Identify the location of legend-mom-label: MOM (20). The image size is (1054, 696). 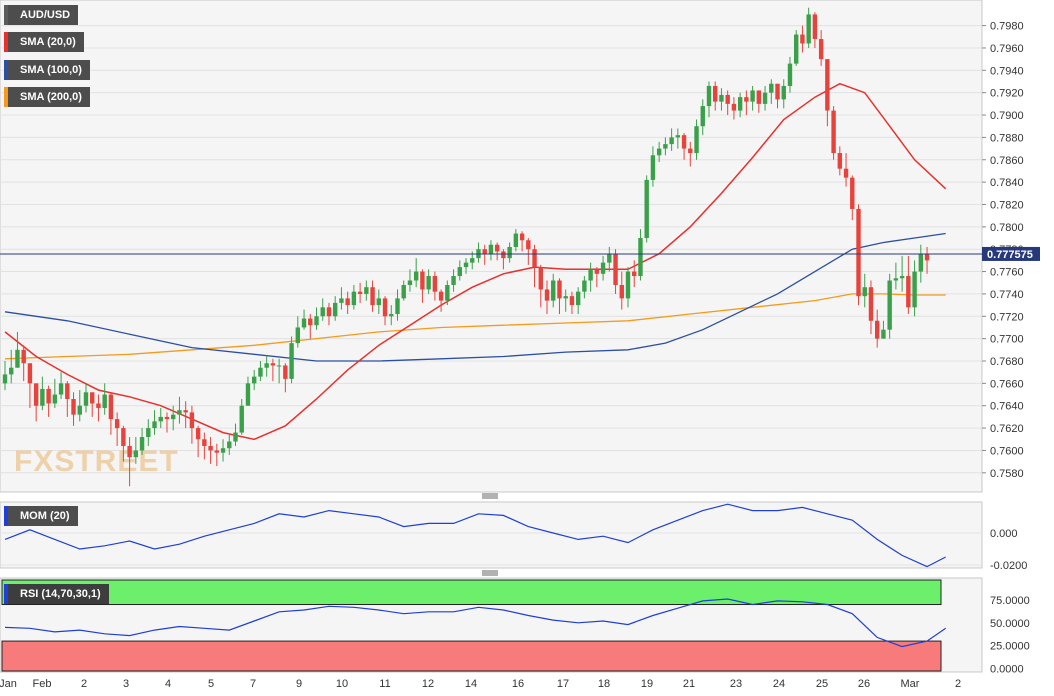
(45, 516).